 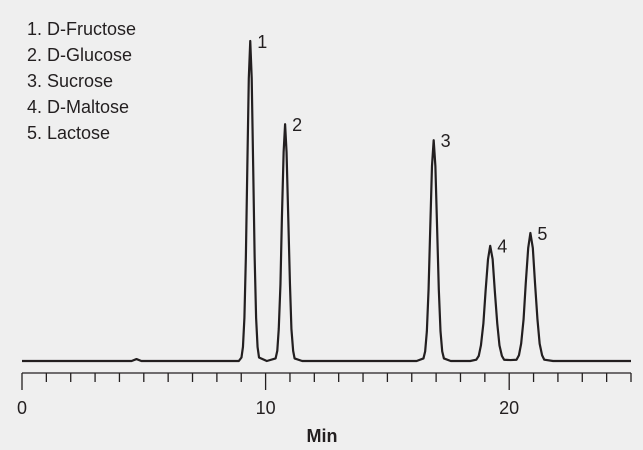 What do you see at coordinates (70, 81) in the screenshot?
I see `legend-entry: 3. Sucrose` at bounding box center [70, 81].